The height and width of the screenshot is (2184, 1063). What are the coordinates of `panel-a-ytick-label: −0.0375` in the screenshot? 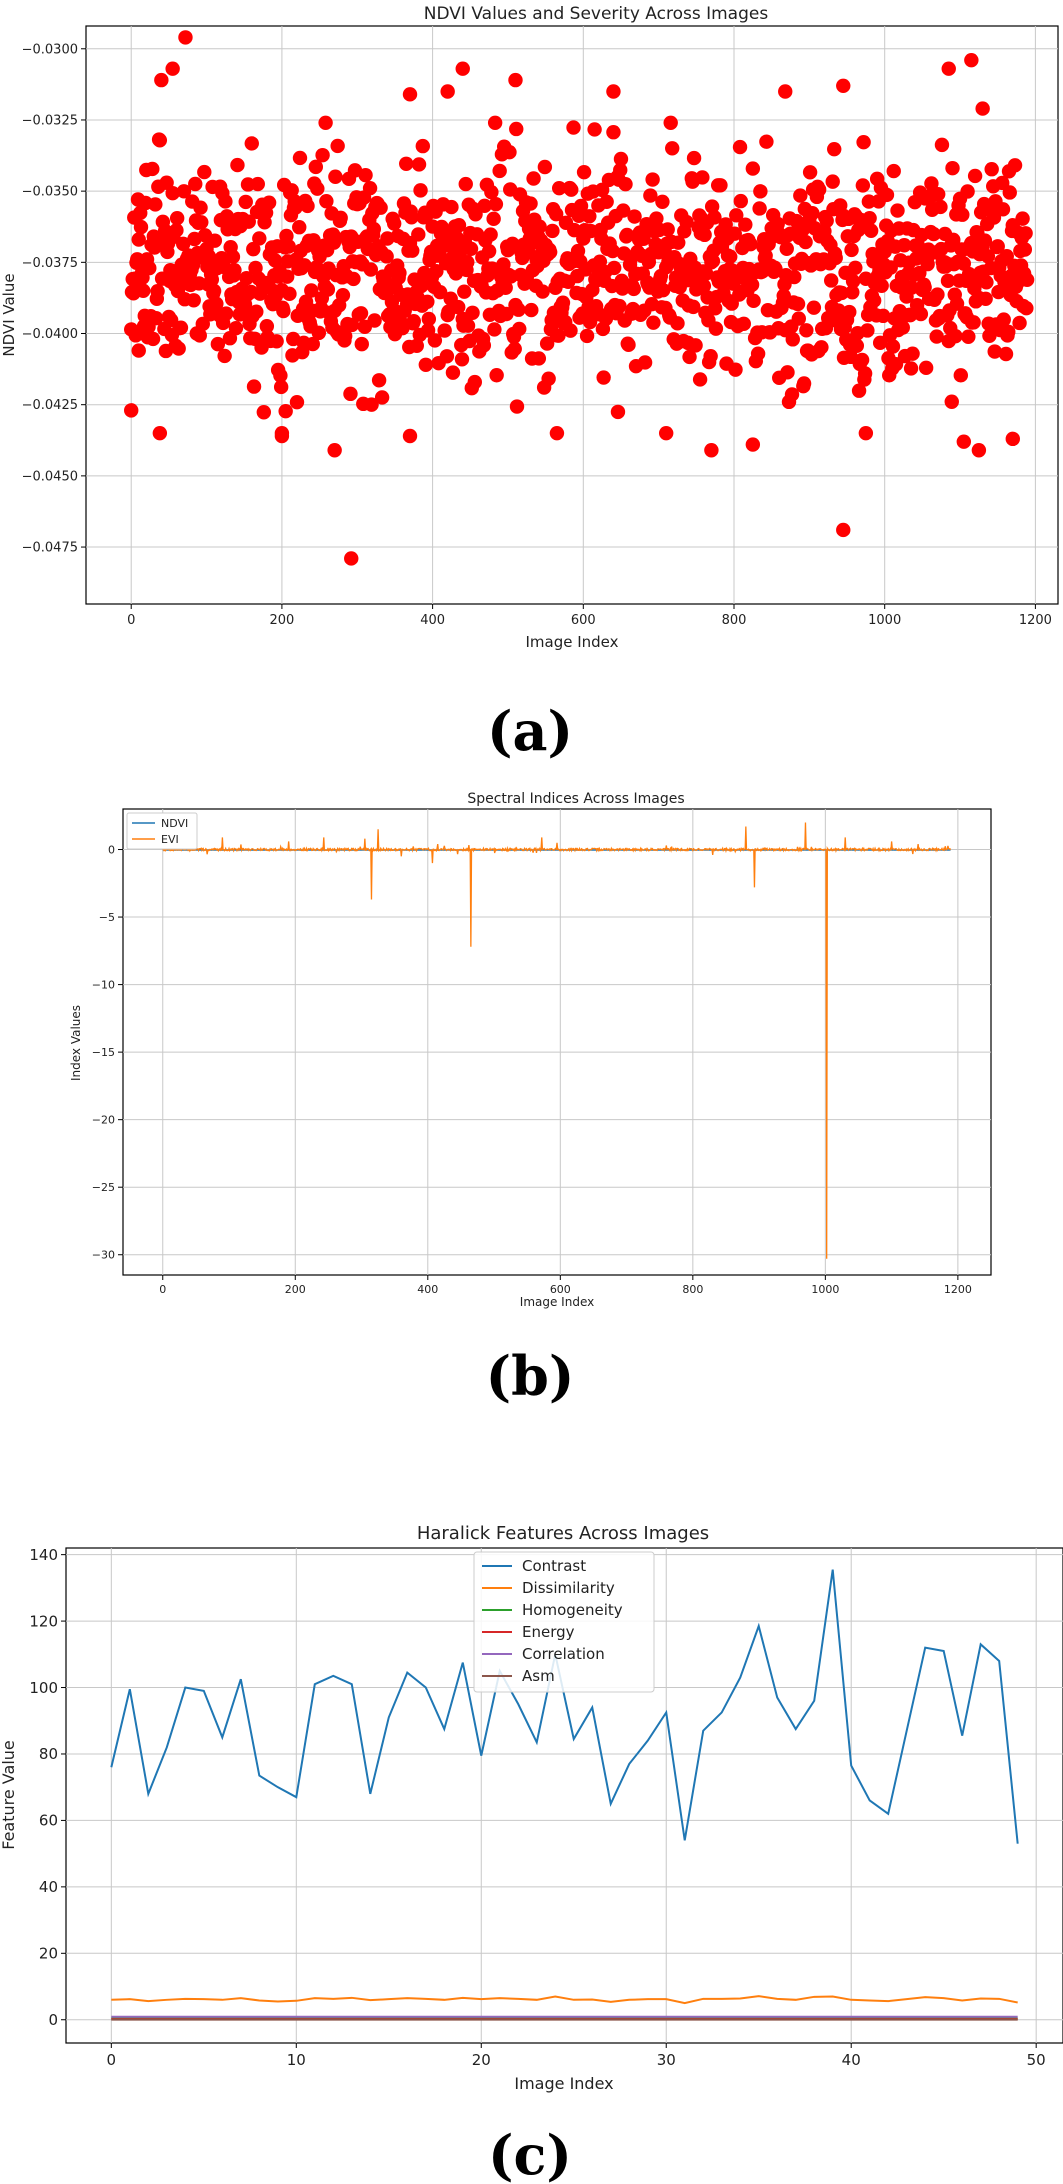 It's located at (50, 263).